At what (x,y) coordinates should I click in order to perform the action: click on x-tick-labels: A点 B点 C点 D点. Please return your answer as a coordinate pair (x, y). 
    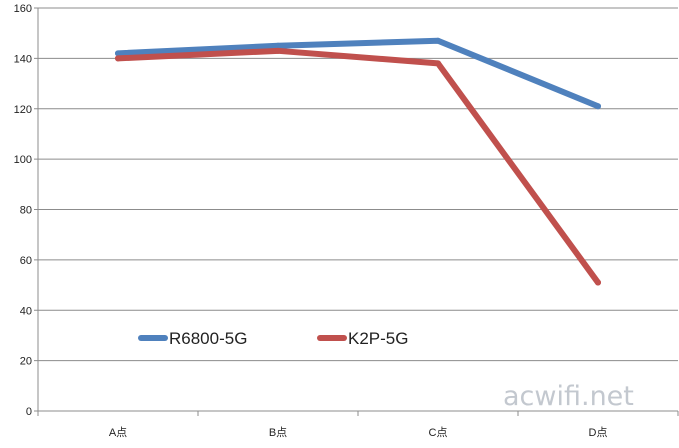
    Looking at the image, I should click on (358, 432).